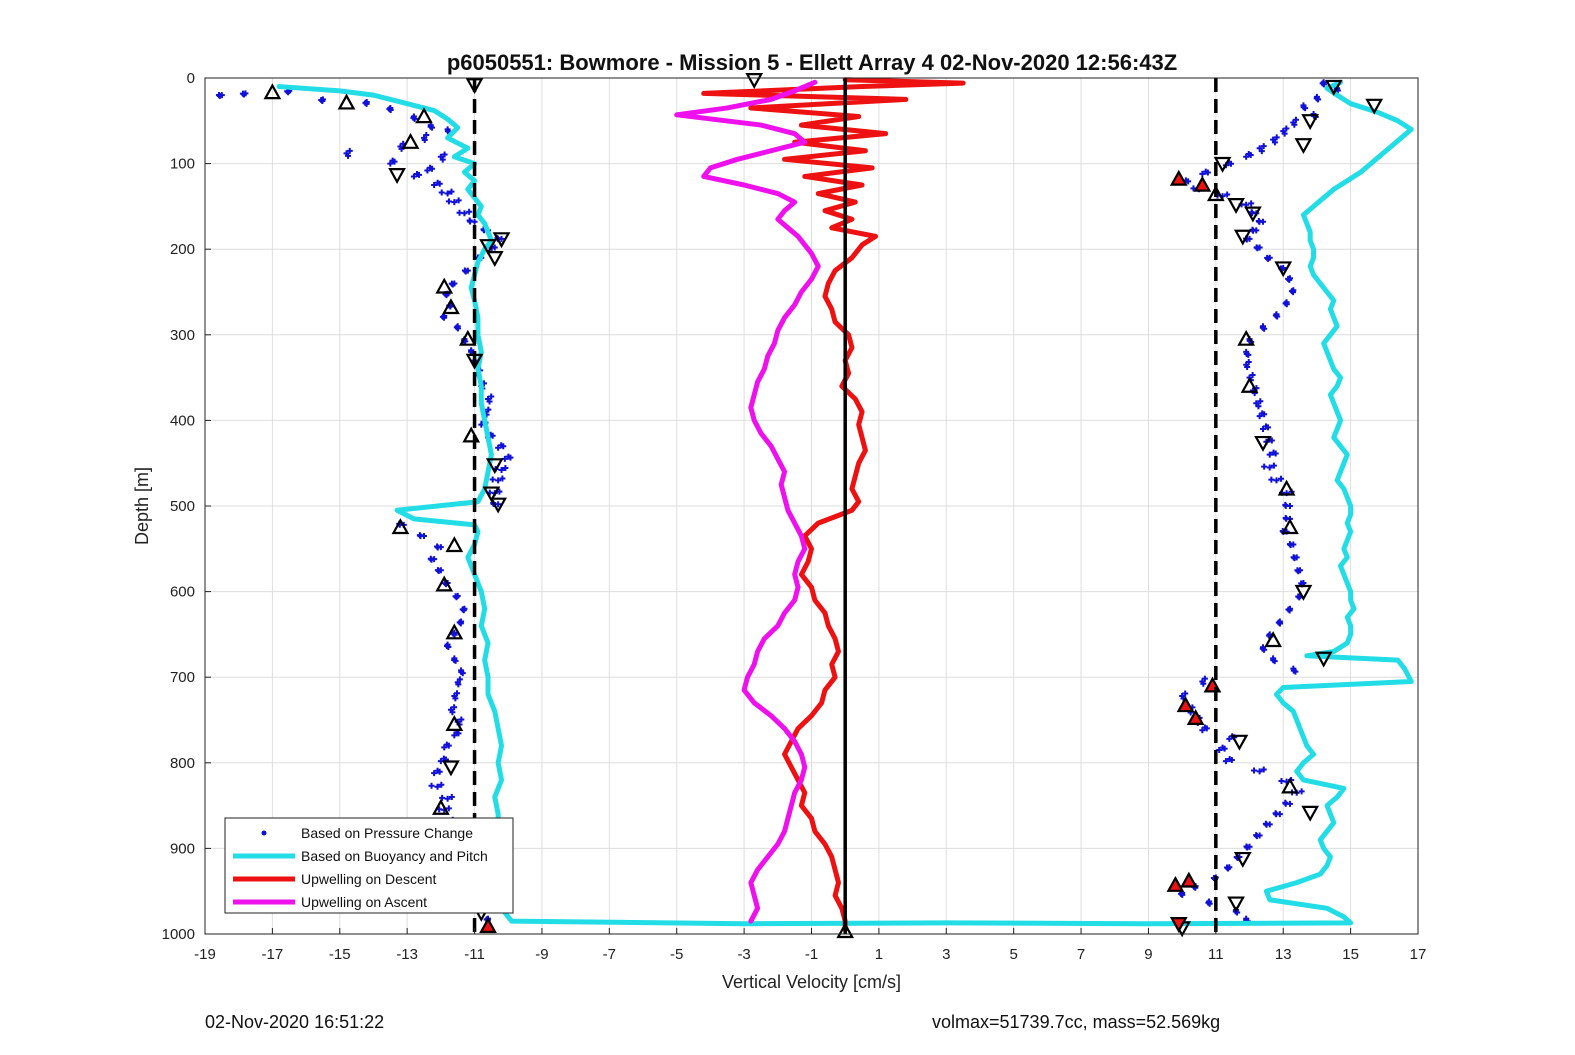 The height and width of the screenshot is (1055, 1575). Describe the element at coordinates (743, 954) in the screenshot. I see `x-tick-label: -3` at that location.